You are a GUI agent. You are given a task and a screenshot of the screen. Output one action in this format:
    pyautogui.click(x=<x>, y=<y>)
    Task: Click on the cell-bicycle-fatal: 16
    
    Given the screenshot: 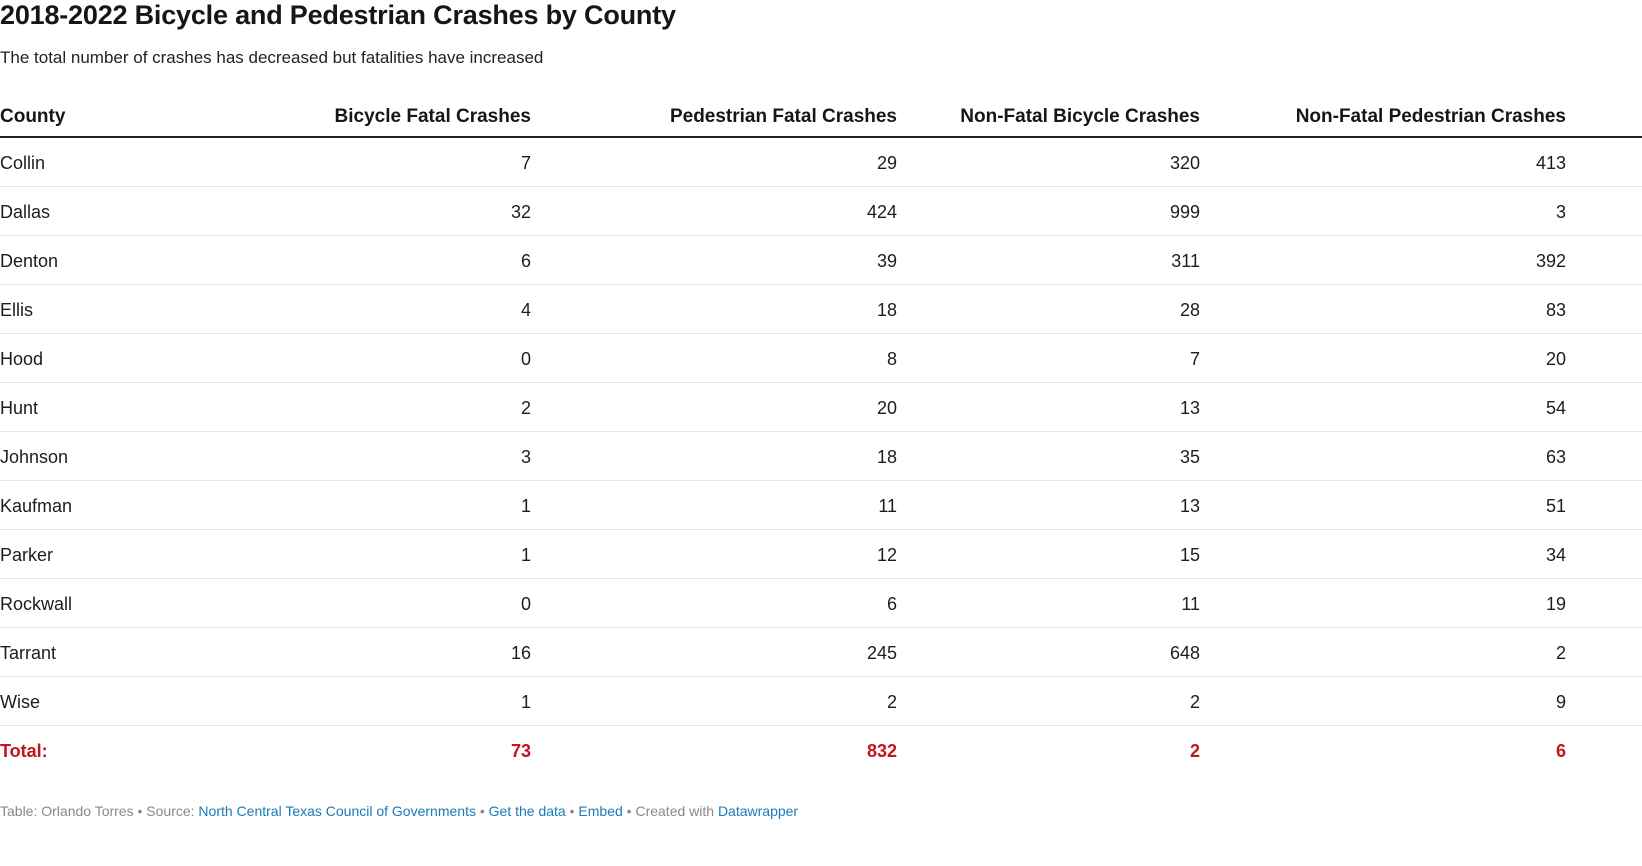 What is the action you would take?
    pyautogui.click(x=520, y=653)
    